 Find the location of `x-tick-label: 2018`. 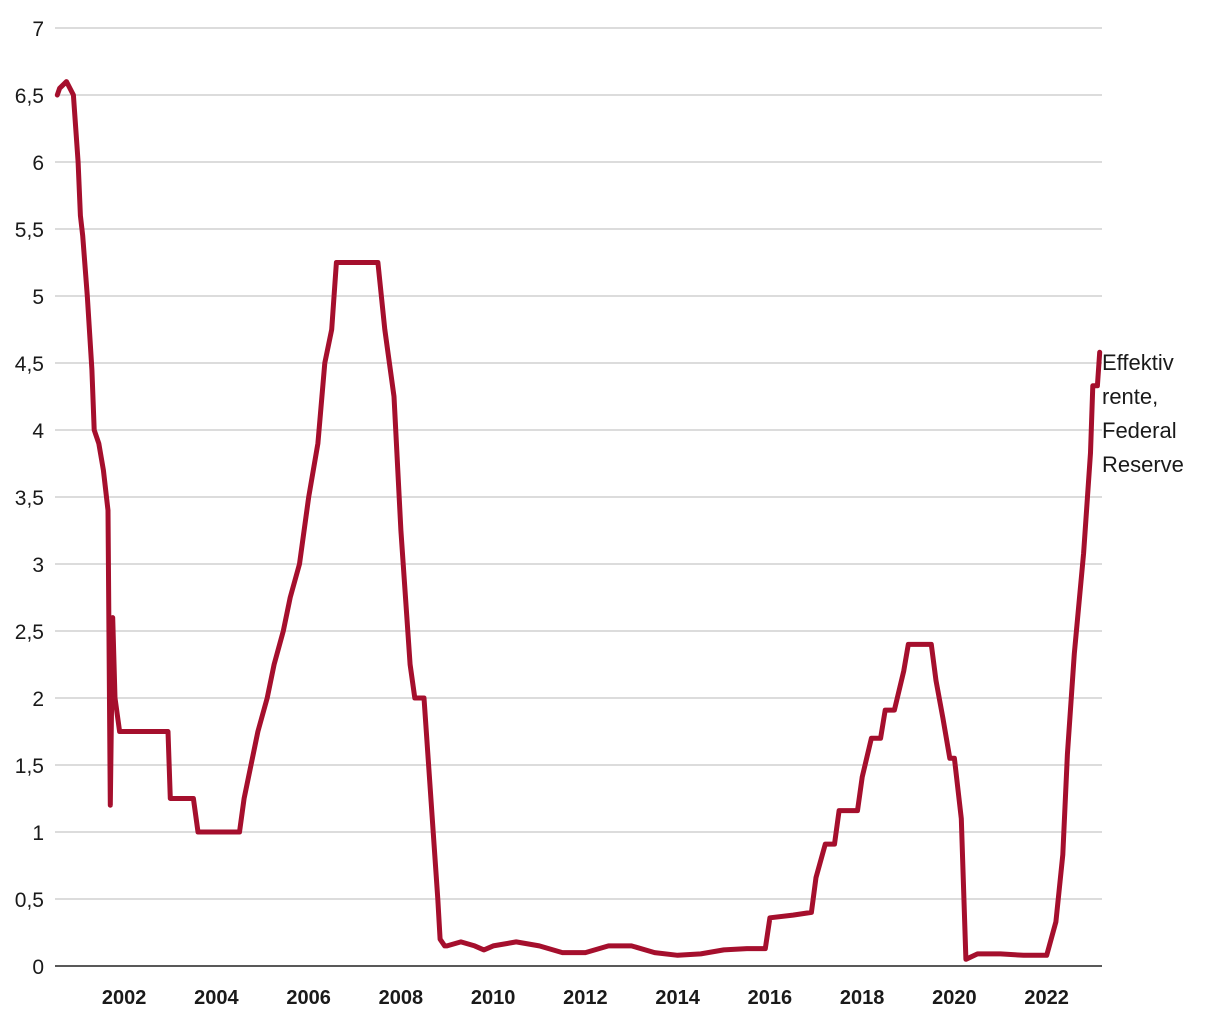

x-tick-label: 2018 is located at coordinates (862, 998).